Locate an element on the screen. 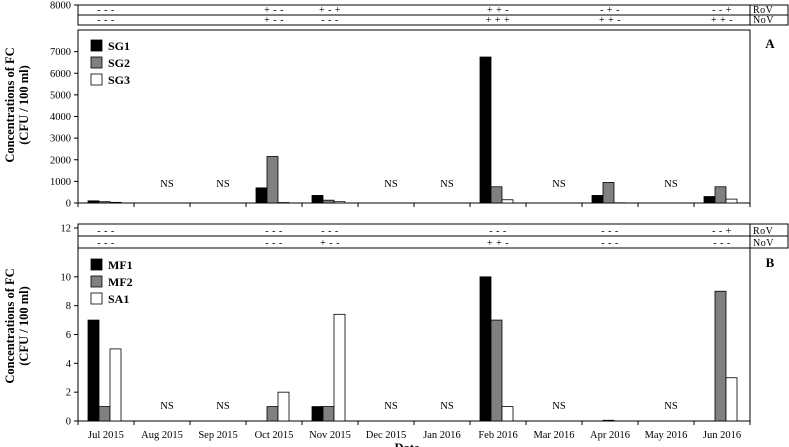 The height and width of the screenshot is (447, 789). virus-result: + - + is located at coordinates (330, 10).